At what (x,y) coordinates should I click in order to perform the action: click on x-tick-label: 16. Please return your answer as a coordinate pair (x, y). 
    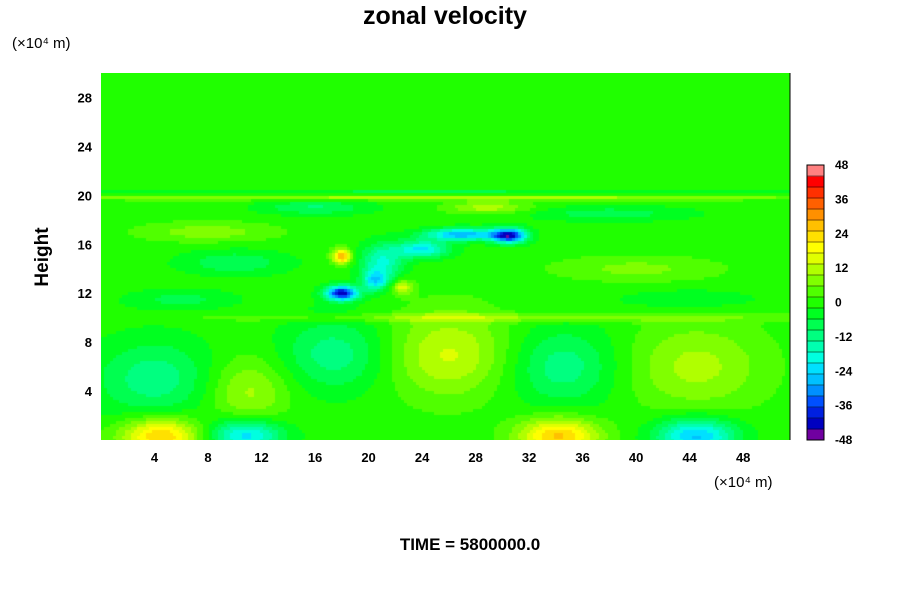
    Looking at the image, I should click on (315, 457).